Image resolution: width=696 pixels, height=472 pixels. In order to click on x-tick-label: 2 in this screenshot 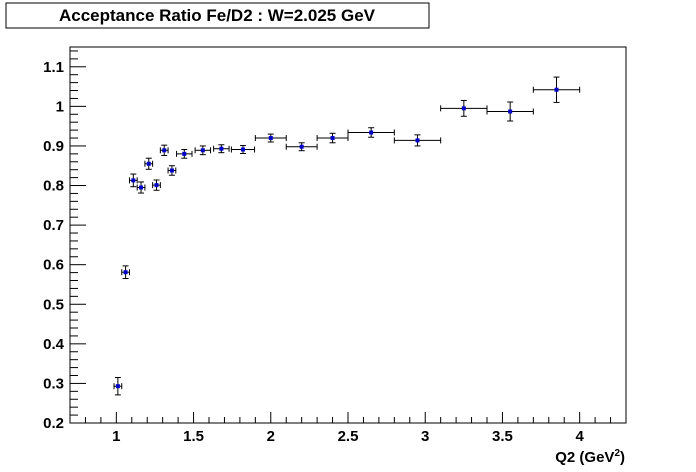, I will do `click(271, 436)`.